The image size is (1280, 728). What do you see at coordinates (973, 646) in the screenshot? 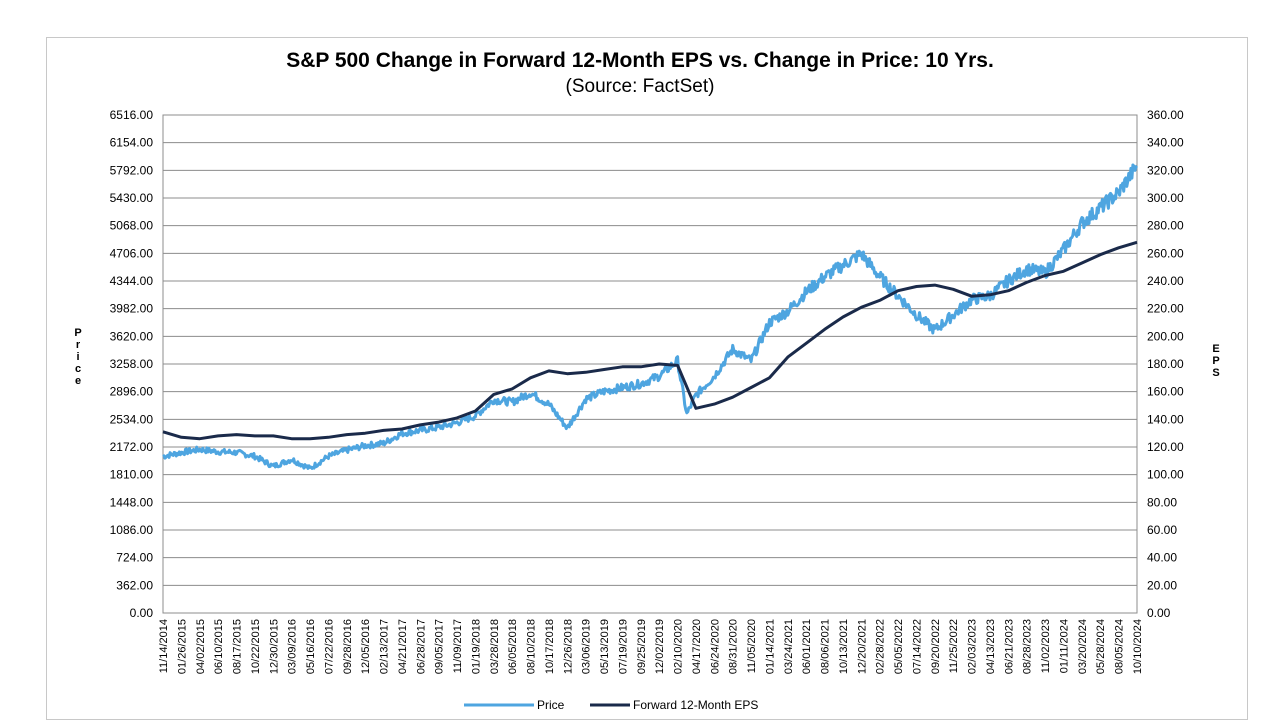
I see `x-tick-label: 02/03/2023` at bounding box center [973, 646].